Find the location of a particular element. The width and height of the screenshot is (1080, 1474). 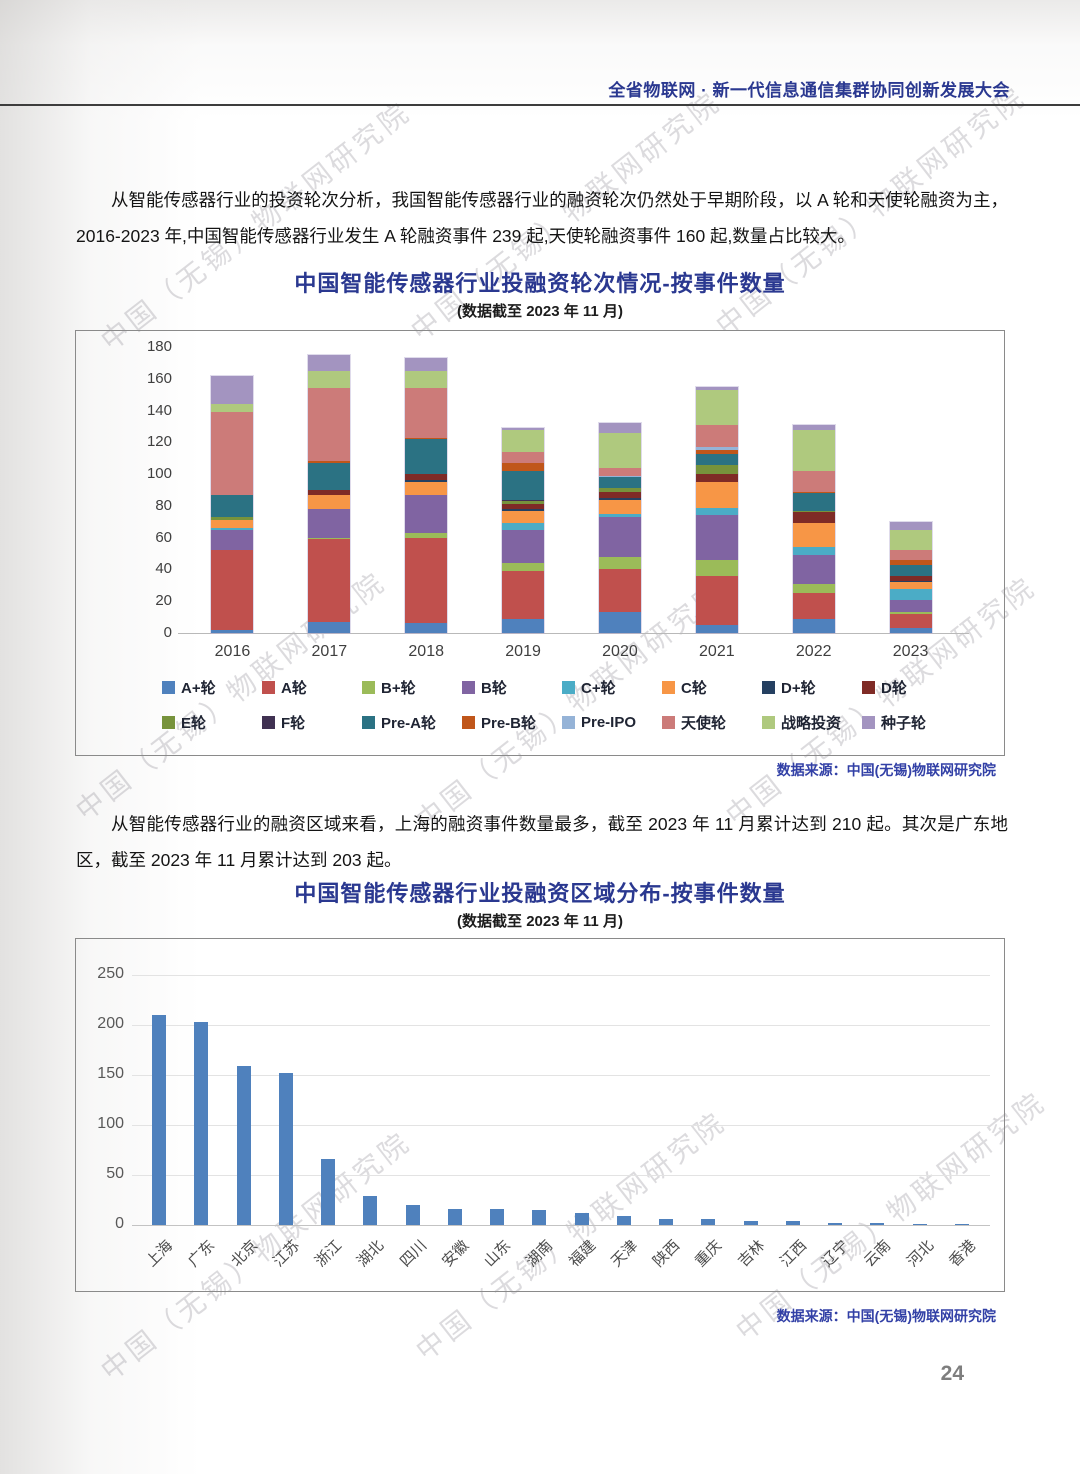

stacked-bar-2018 is located at coordinates (426, 495).